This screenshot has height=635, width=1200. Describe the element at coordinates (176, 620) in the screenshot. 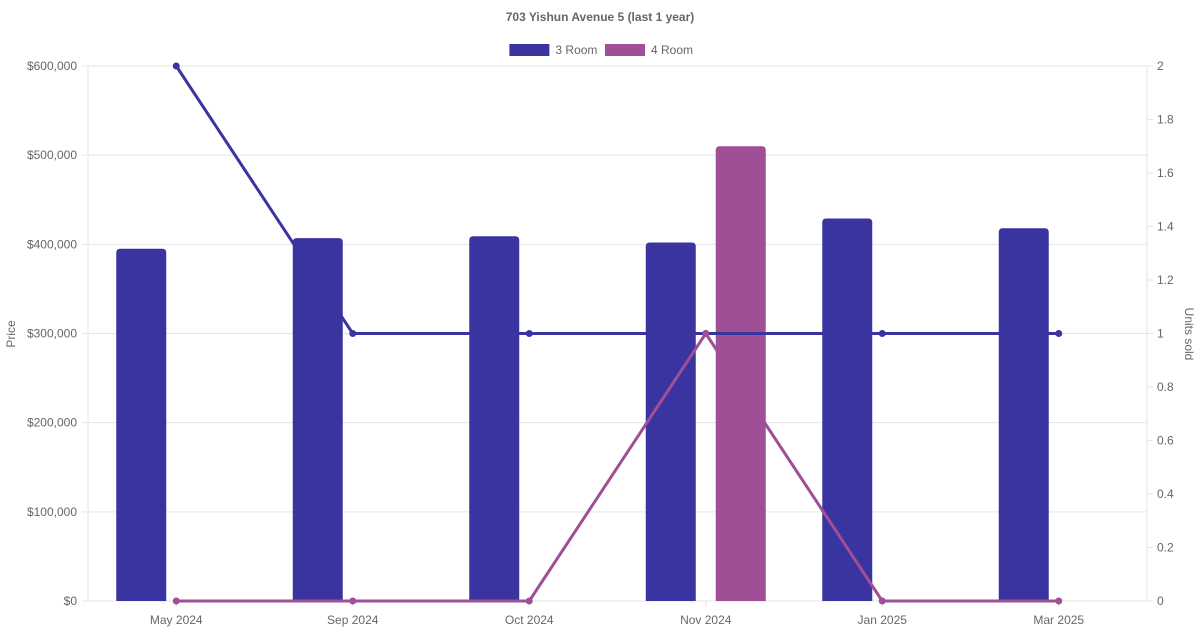

I see `x-tick-label: May 2024` at that location.